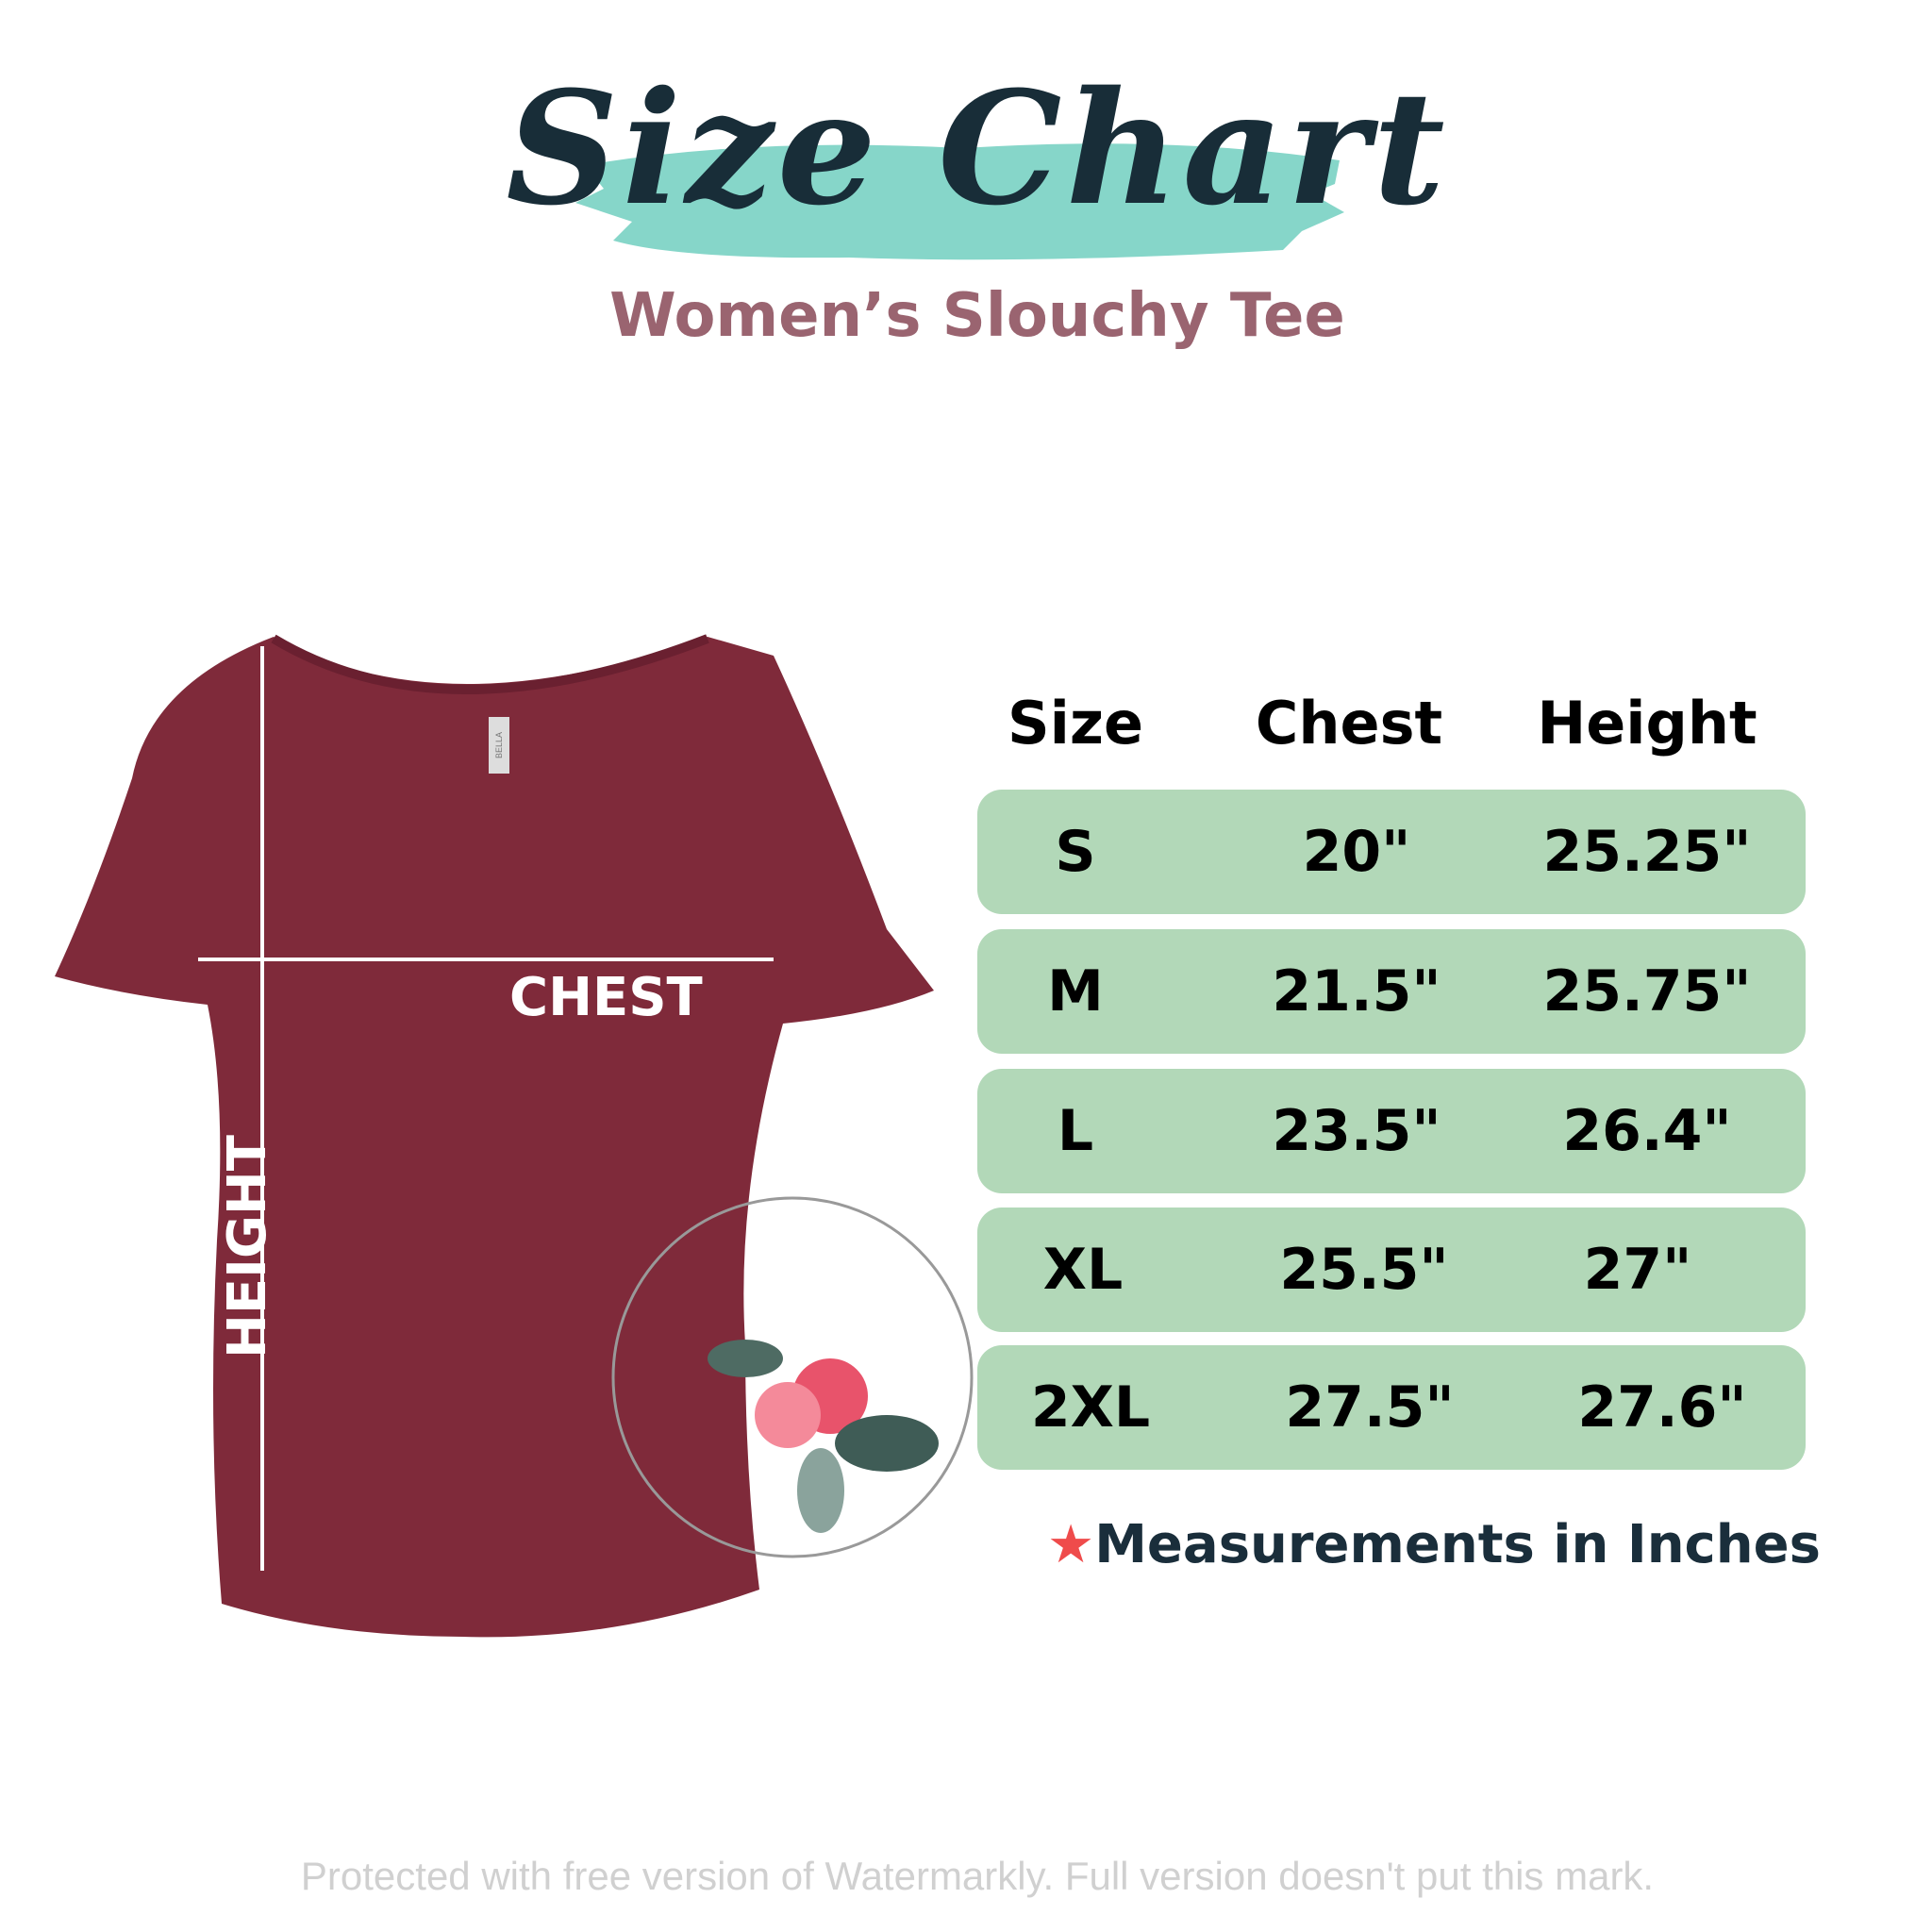 The image size is (1932, 1932). What do you see at coordinates (1076, 1131) in the screenshot?
I see `size-cell: L` at bounding box center [1076, 1131].